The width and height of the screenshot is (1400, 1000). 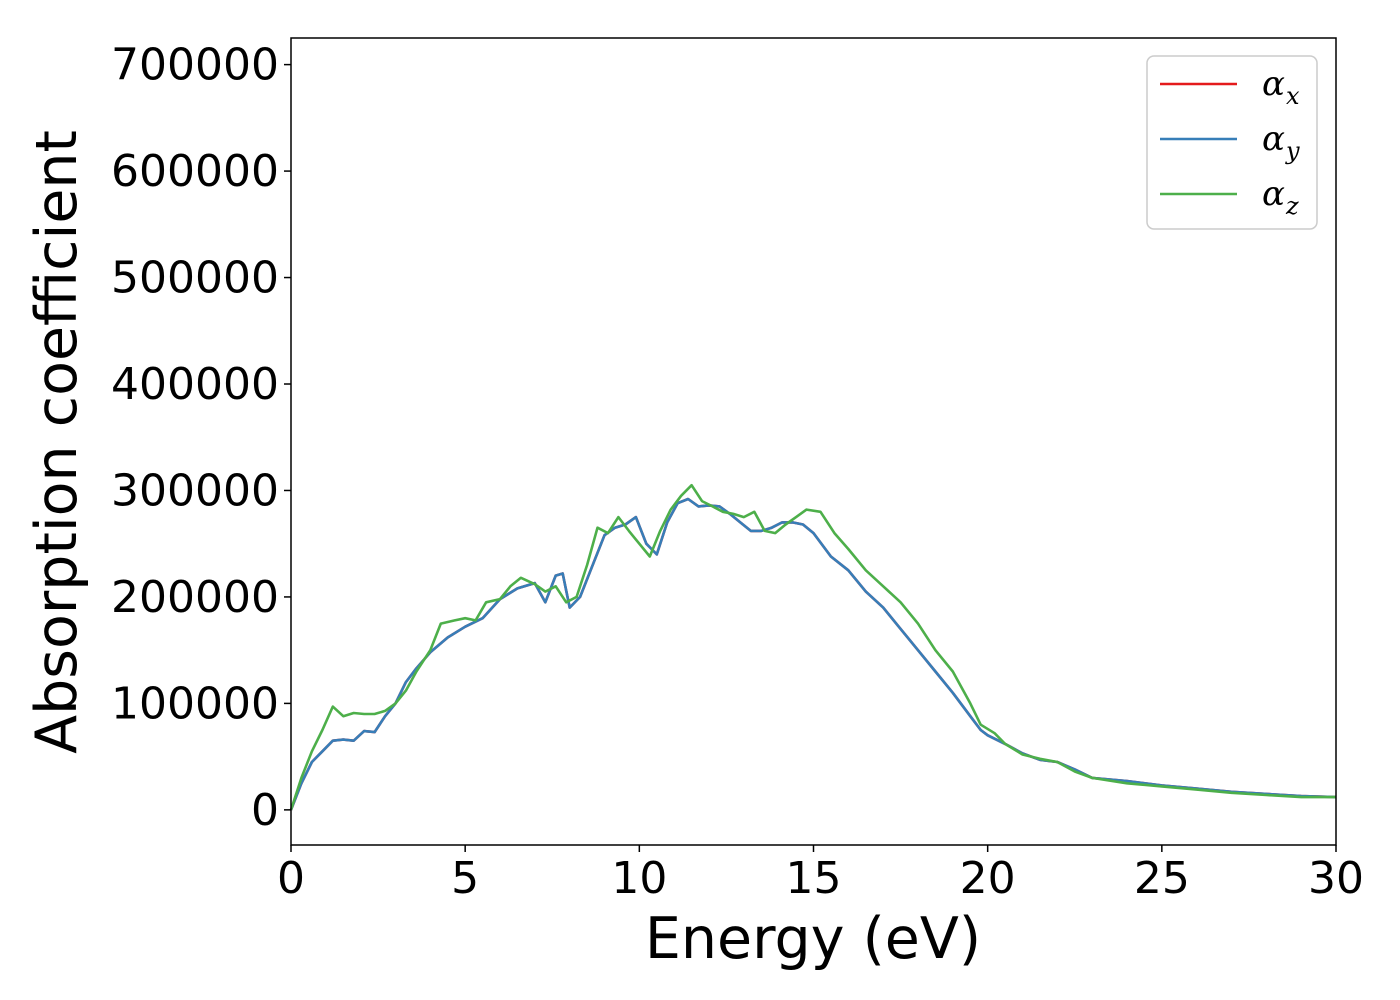 What do you see at coordinates (1232, 142) in the screenshot?
I see `legend-box` at bounding box center [1232, 142].